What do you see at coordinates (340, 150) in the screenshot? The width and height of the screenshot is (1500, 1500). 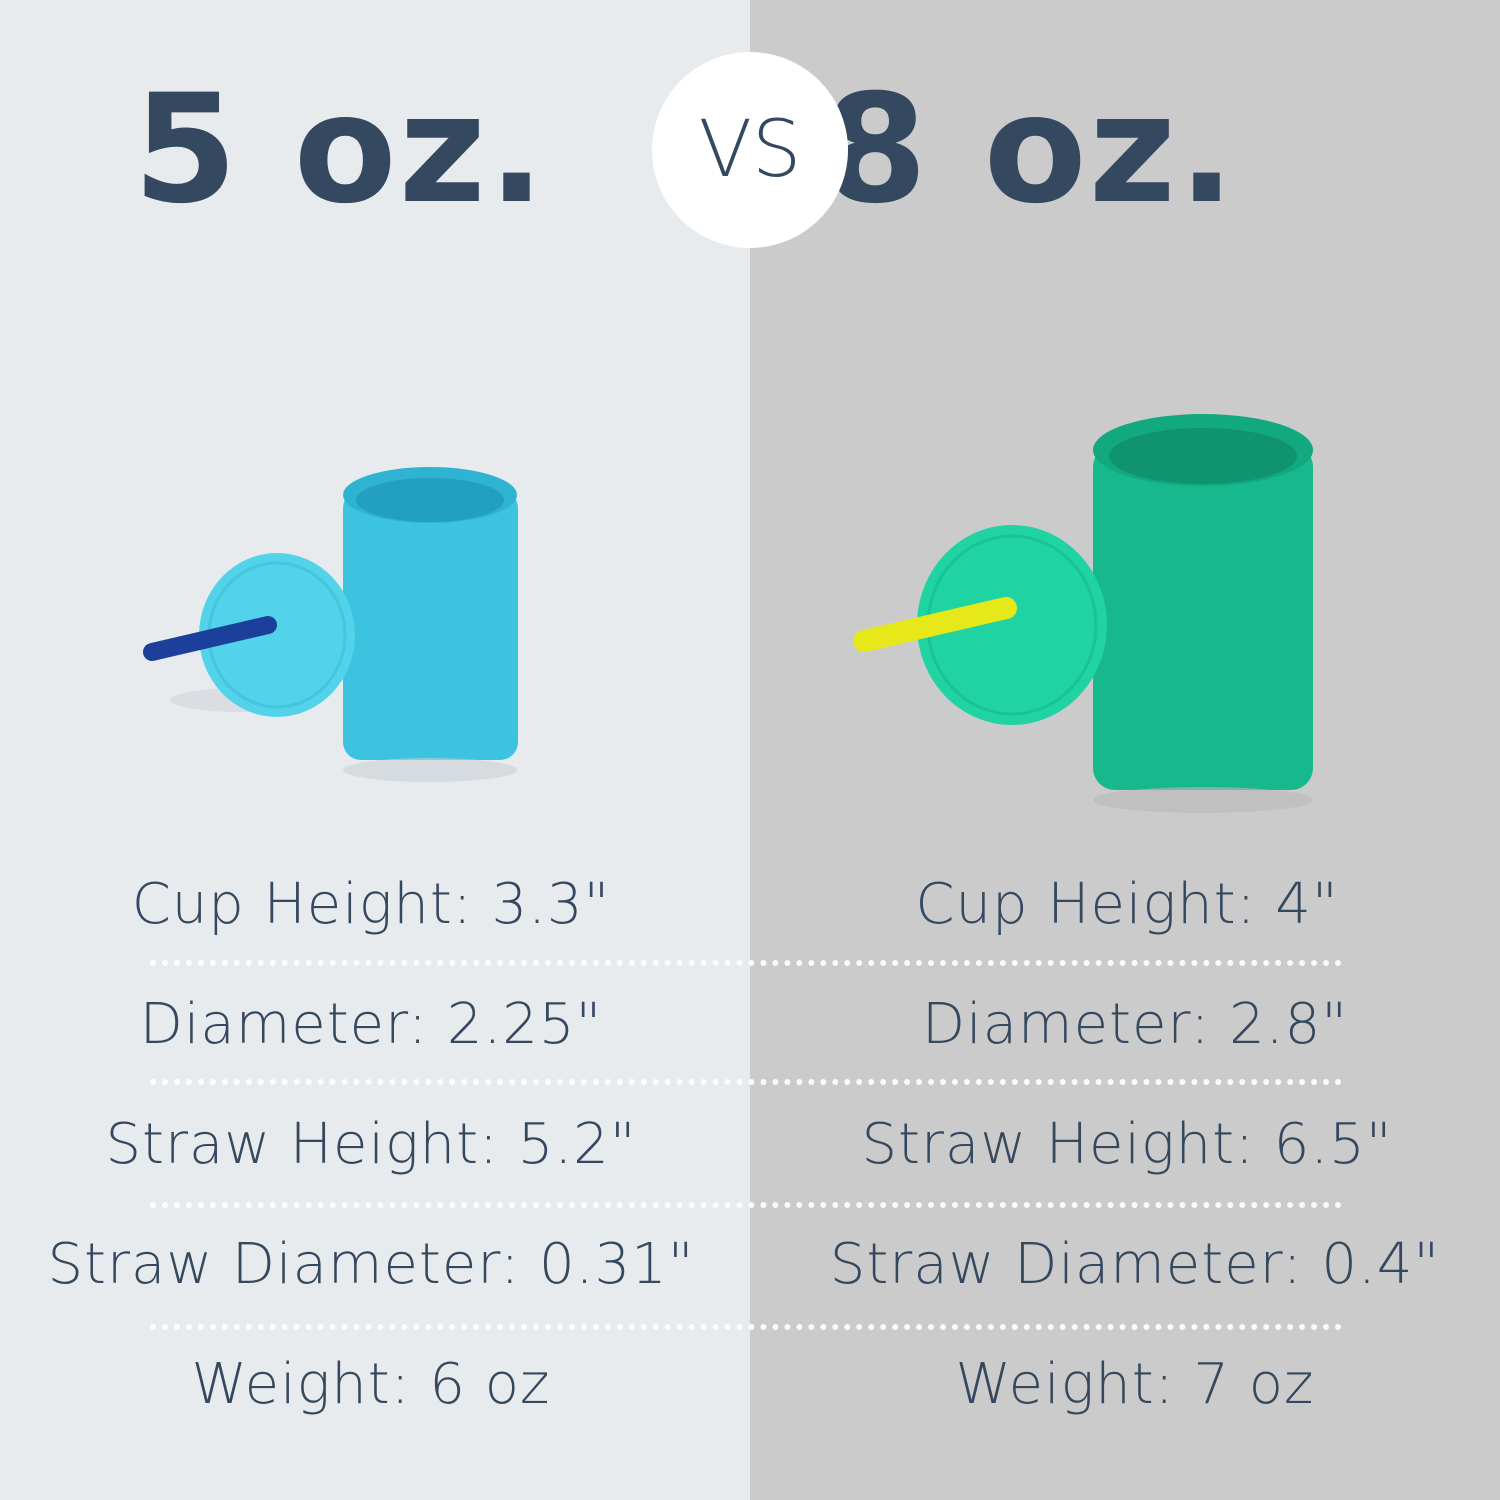 I see `left-title: 5 oz.` at bounding box center [340, 150].